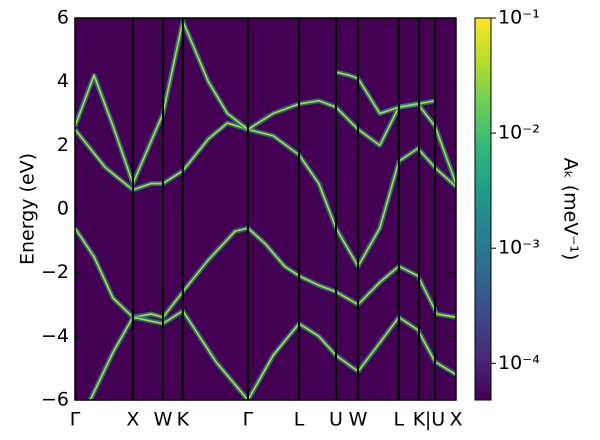 The width and height of the screenshot is (600, 440). What do you see at coordinates (63, 18) in the screenshot?
I see `y-tick-label: 6` at bounding box center [63, 18].